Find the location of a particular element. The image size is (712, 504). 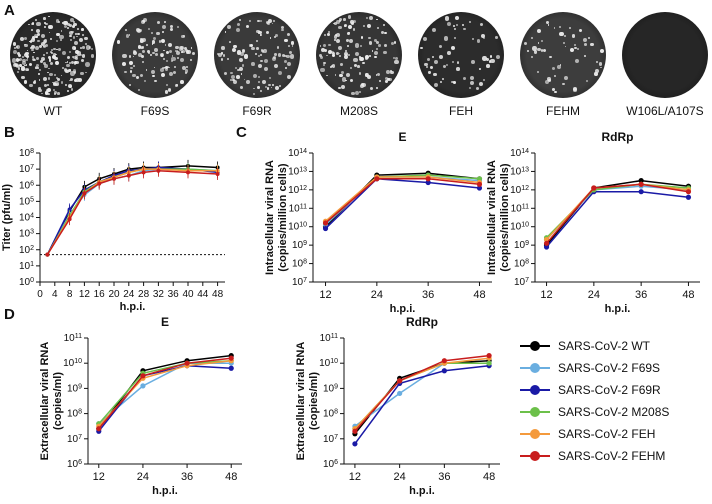

legend-swatch is located at coordinates (535, 390).